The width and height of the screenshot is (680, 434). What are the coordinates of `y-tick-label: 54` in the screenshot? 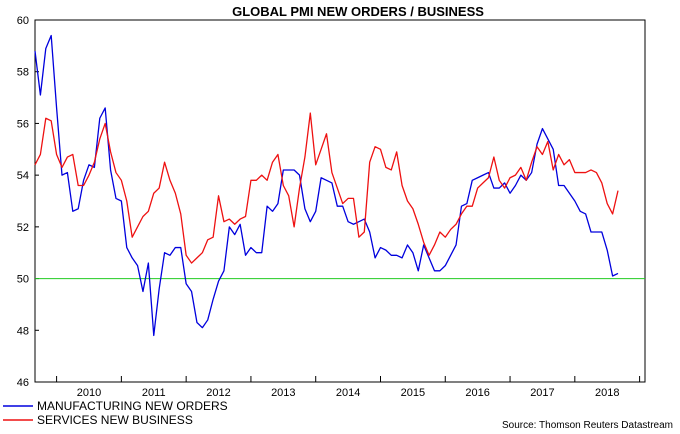 It's located at (23, 176).